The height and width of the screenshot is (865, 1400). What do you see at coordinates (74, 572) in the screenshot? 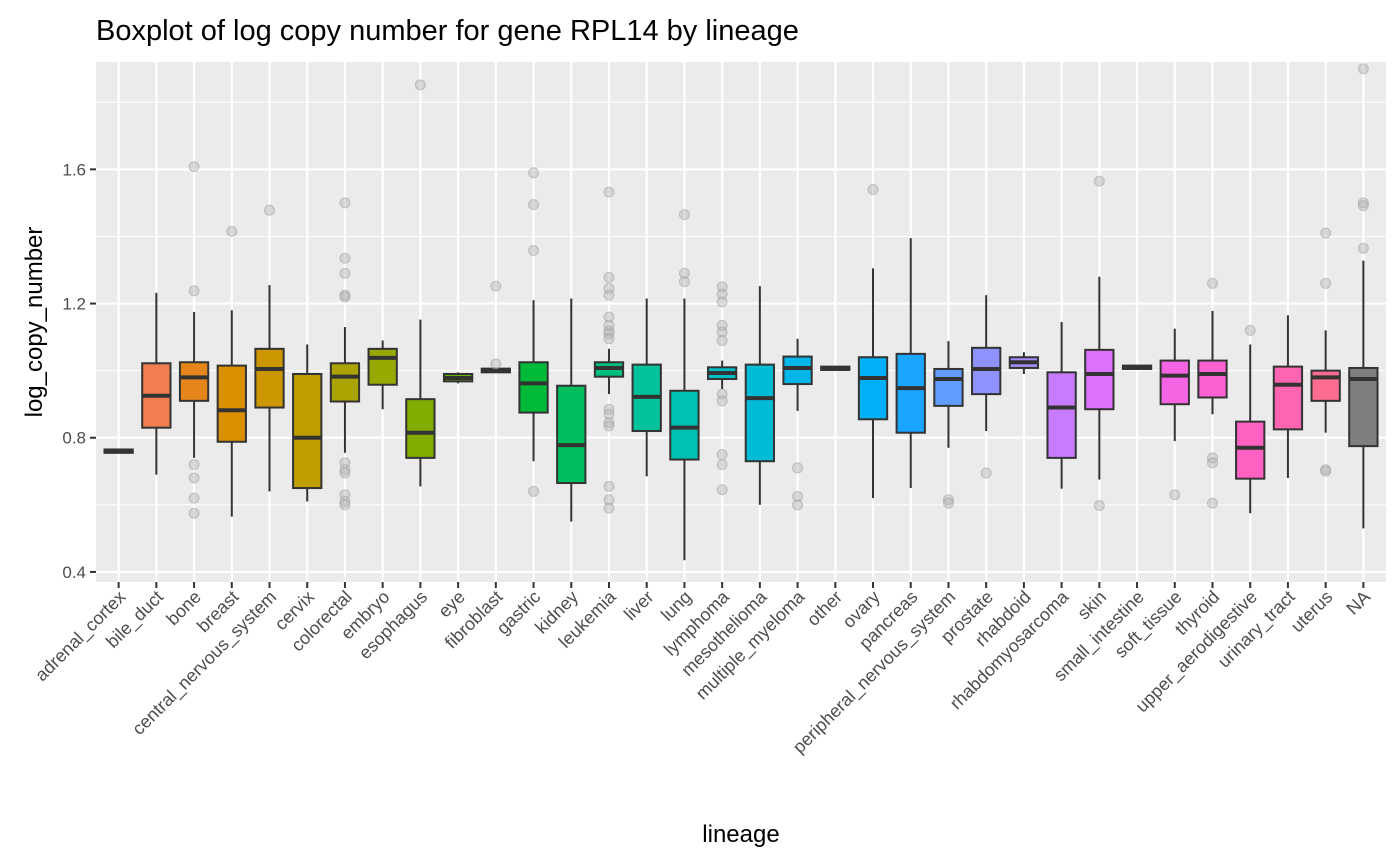
I see `y-tick-label: 0.4` at bounding box center [74, 572].